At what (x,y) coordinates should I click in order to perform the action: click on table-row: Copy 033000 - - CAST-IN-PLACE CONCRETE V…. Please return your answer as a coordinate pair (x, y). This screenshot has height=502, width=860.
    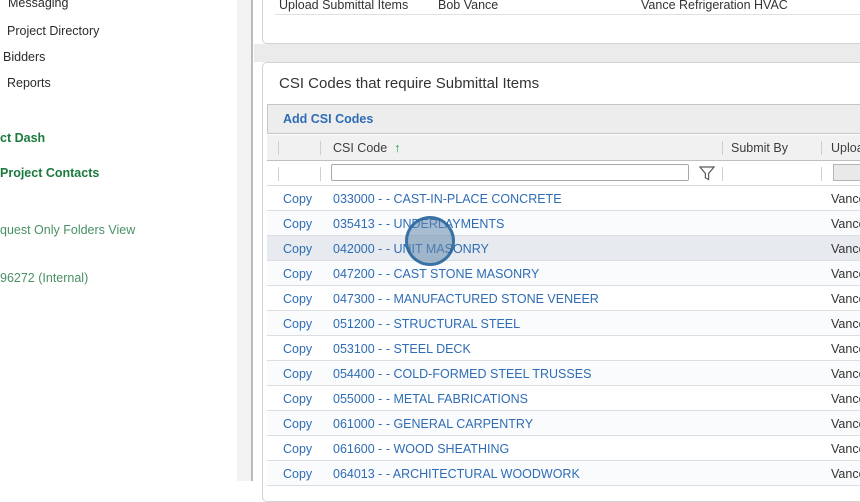
    Looking at the image, I should click on (563, 198).